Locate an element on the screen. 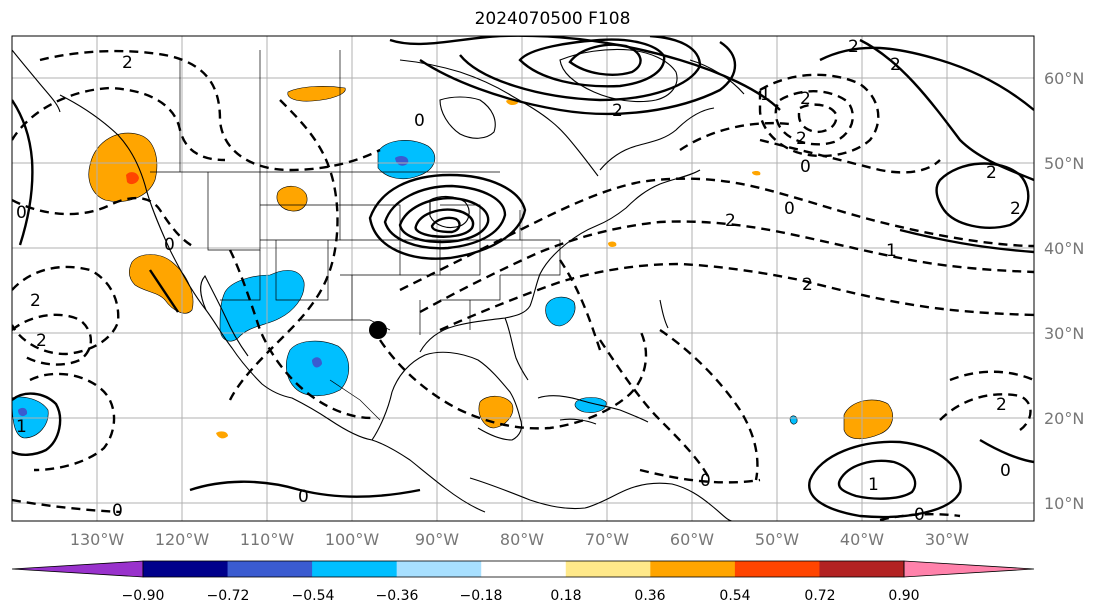 This screenshot has width=1105, height=615. location-marker is located at coordinates (378, 330).